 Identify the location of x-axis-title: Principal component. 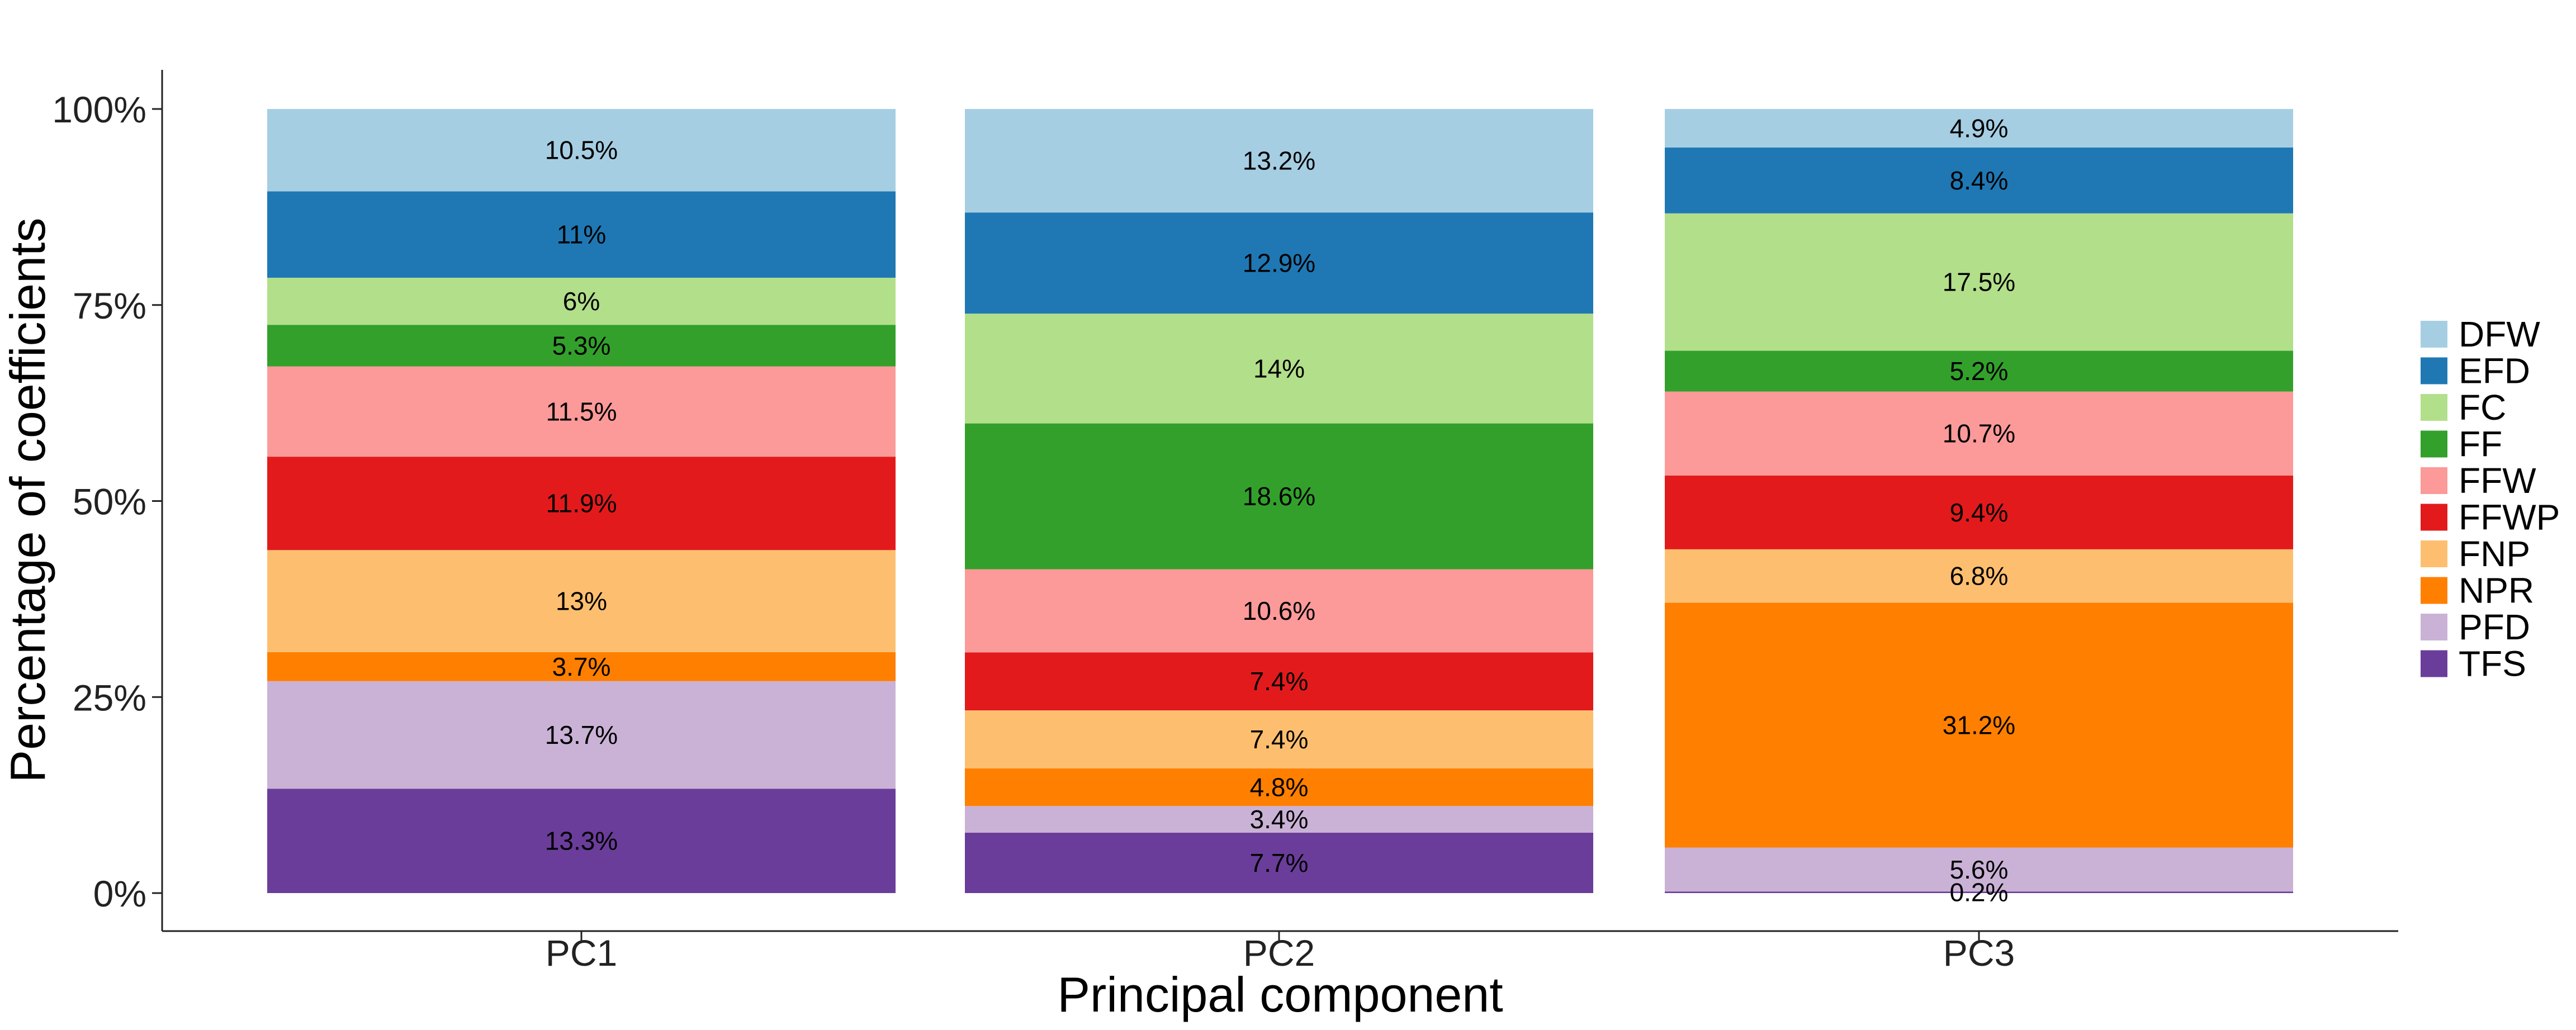
(1280, 995).